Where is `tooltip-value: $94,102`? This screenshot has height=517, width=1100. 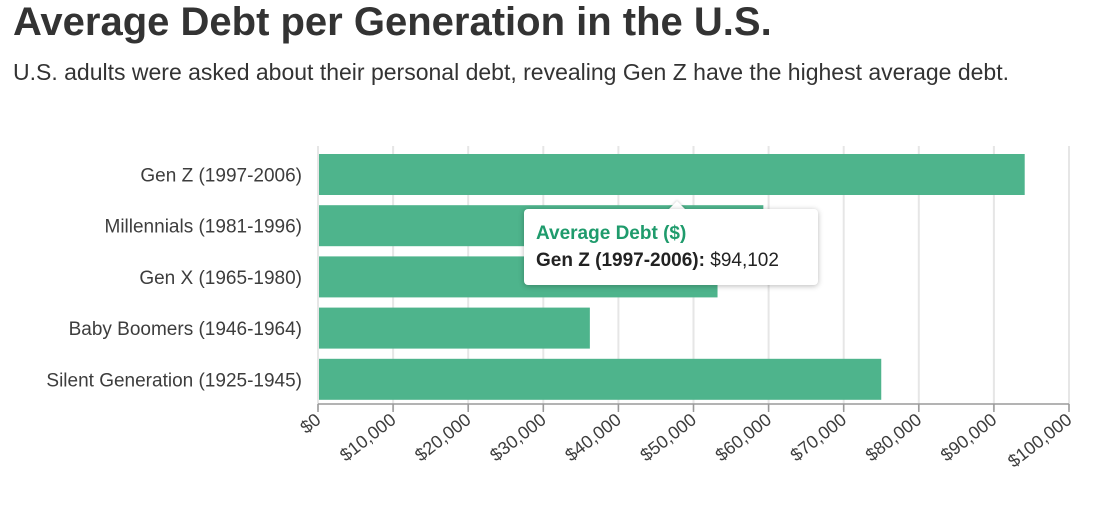
tooltip-value: $94,102 is located at coordinates (744, 260).